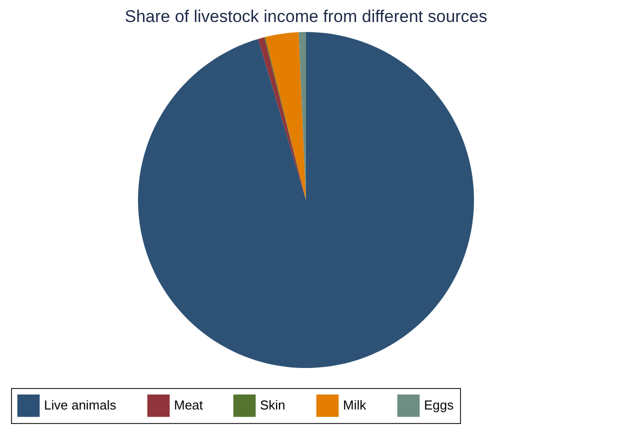 The height and width of the screenshot is (431, 621). What do you see at coordinates (355, 405) in the screenshot?
I see `legend-label: Milk` at bounding box center [355, 405].